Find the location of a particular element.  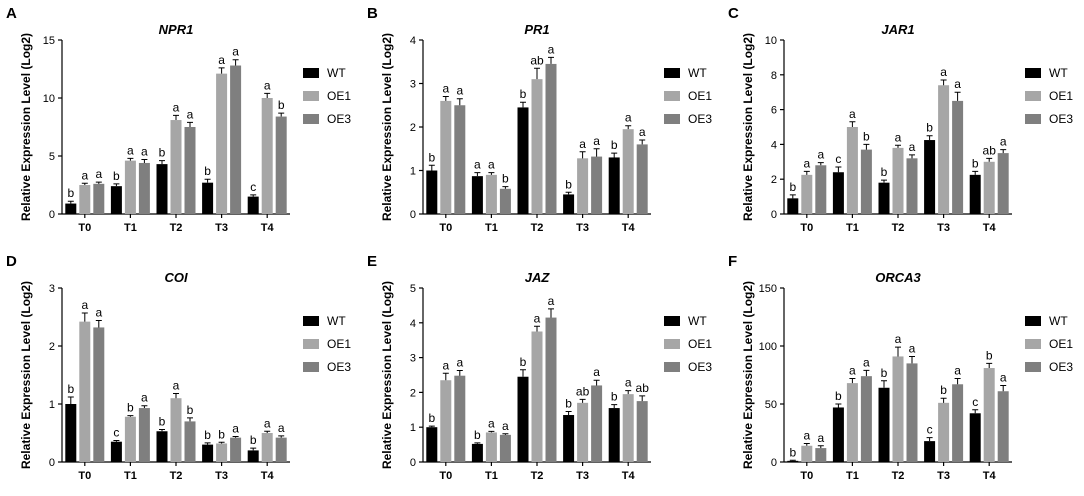

y-tick-label: 3 is located at coordinates (52, 289).